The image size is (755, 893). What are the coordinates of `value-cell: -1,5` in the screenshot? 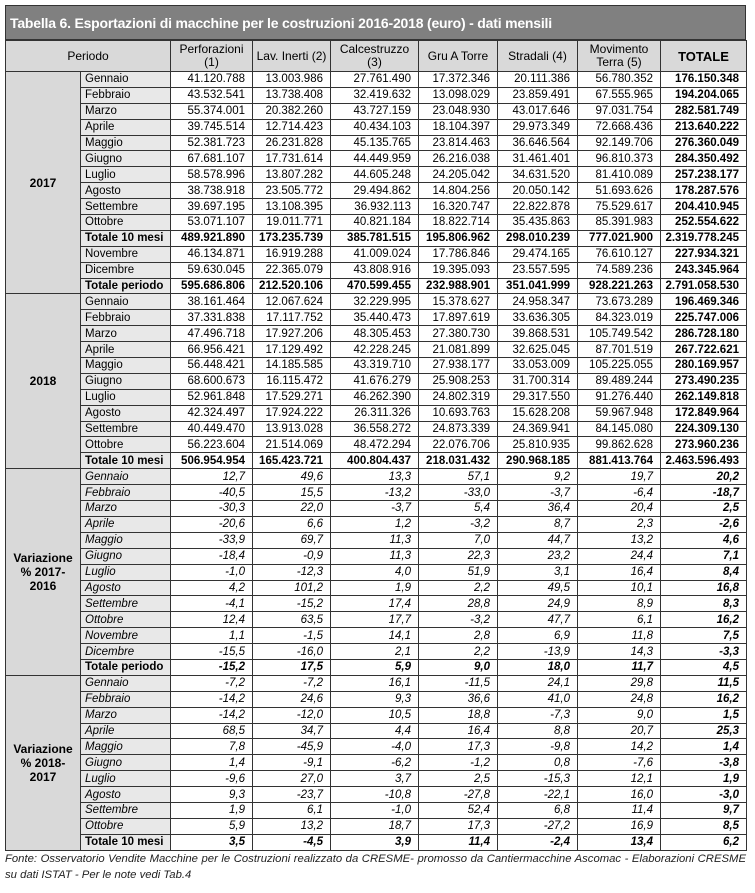 It's located at (291, 636).